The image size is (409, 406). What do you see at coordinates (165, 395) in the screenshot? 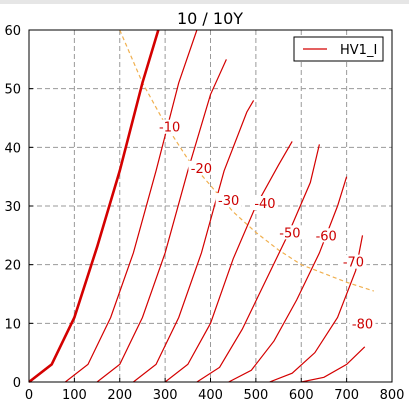
I see `x-tick-label: 300` at bounding box center [165, 395].